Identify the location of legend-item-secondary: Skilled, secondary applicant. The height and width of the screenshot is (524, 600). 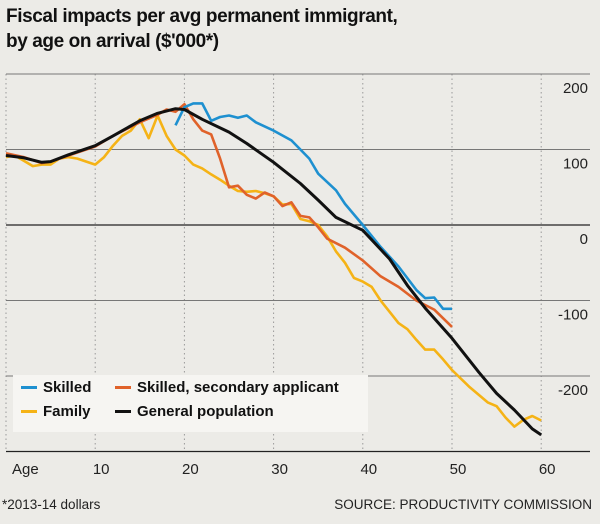
(227, 387).